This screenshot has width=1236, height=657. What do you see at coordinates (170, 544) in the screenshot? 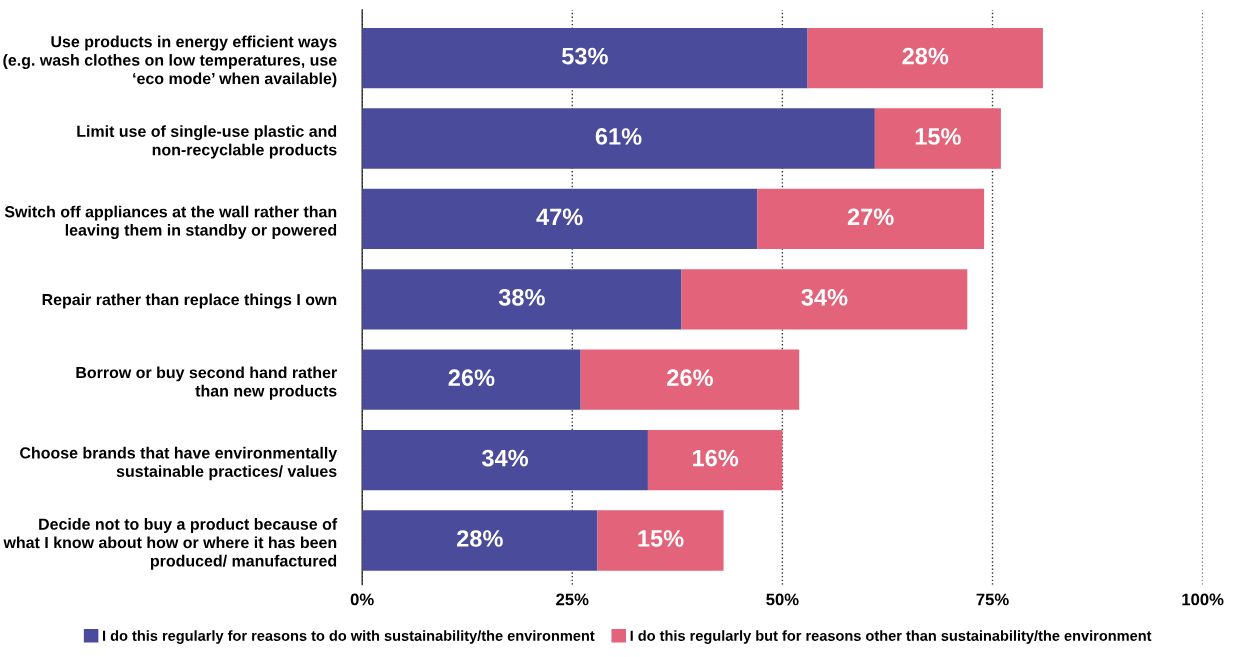
I see `y-tick-label: Decide not to buy a product because of what I know about how or where it has been produced/ manufactured` at bounding box center [170, 544].